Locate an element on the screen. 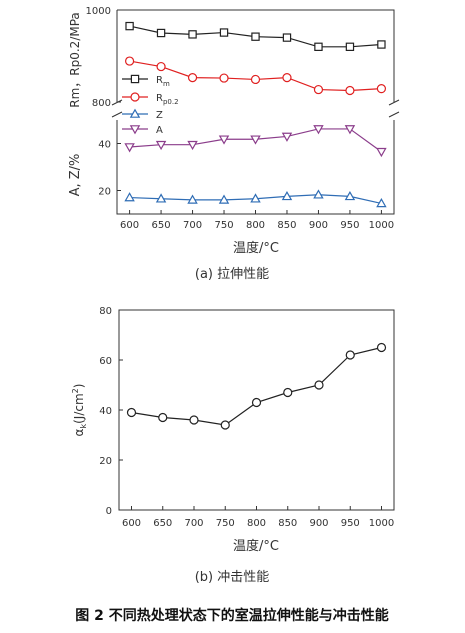  legend-label: Rp0.2 is located at coordinates (167, 99).